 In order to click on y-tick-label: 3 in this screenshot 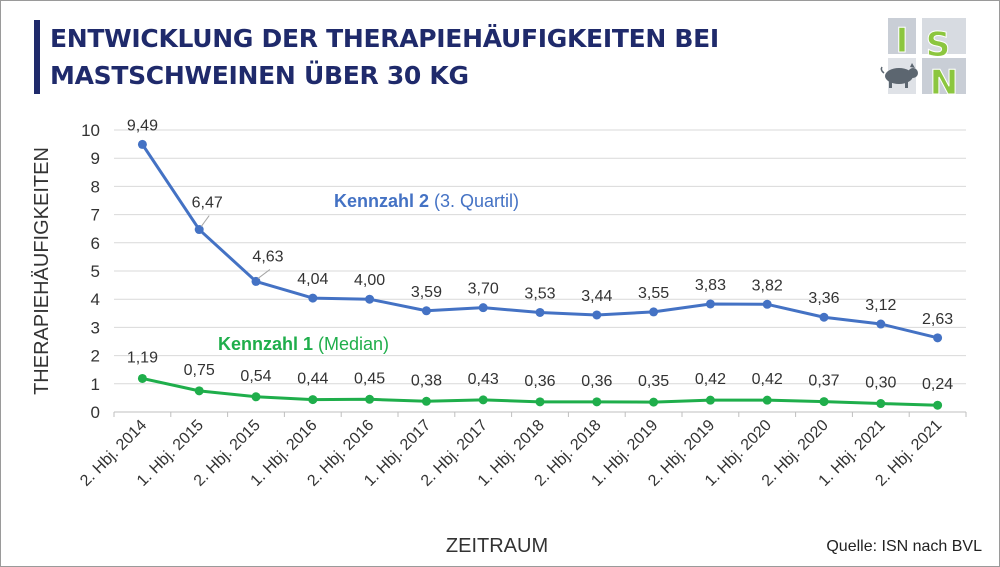, I will do `click(95, 327)`.